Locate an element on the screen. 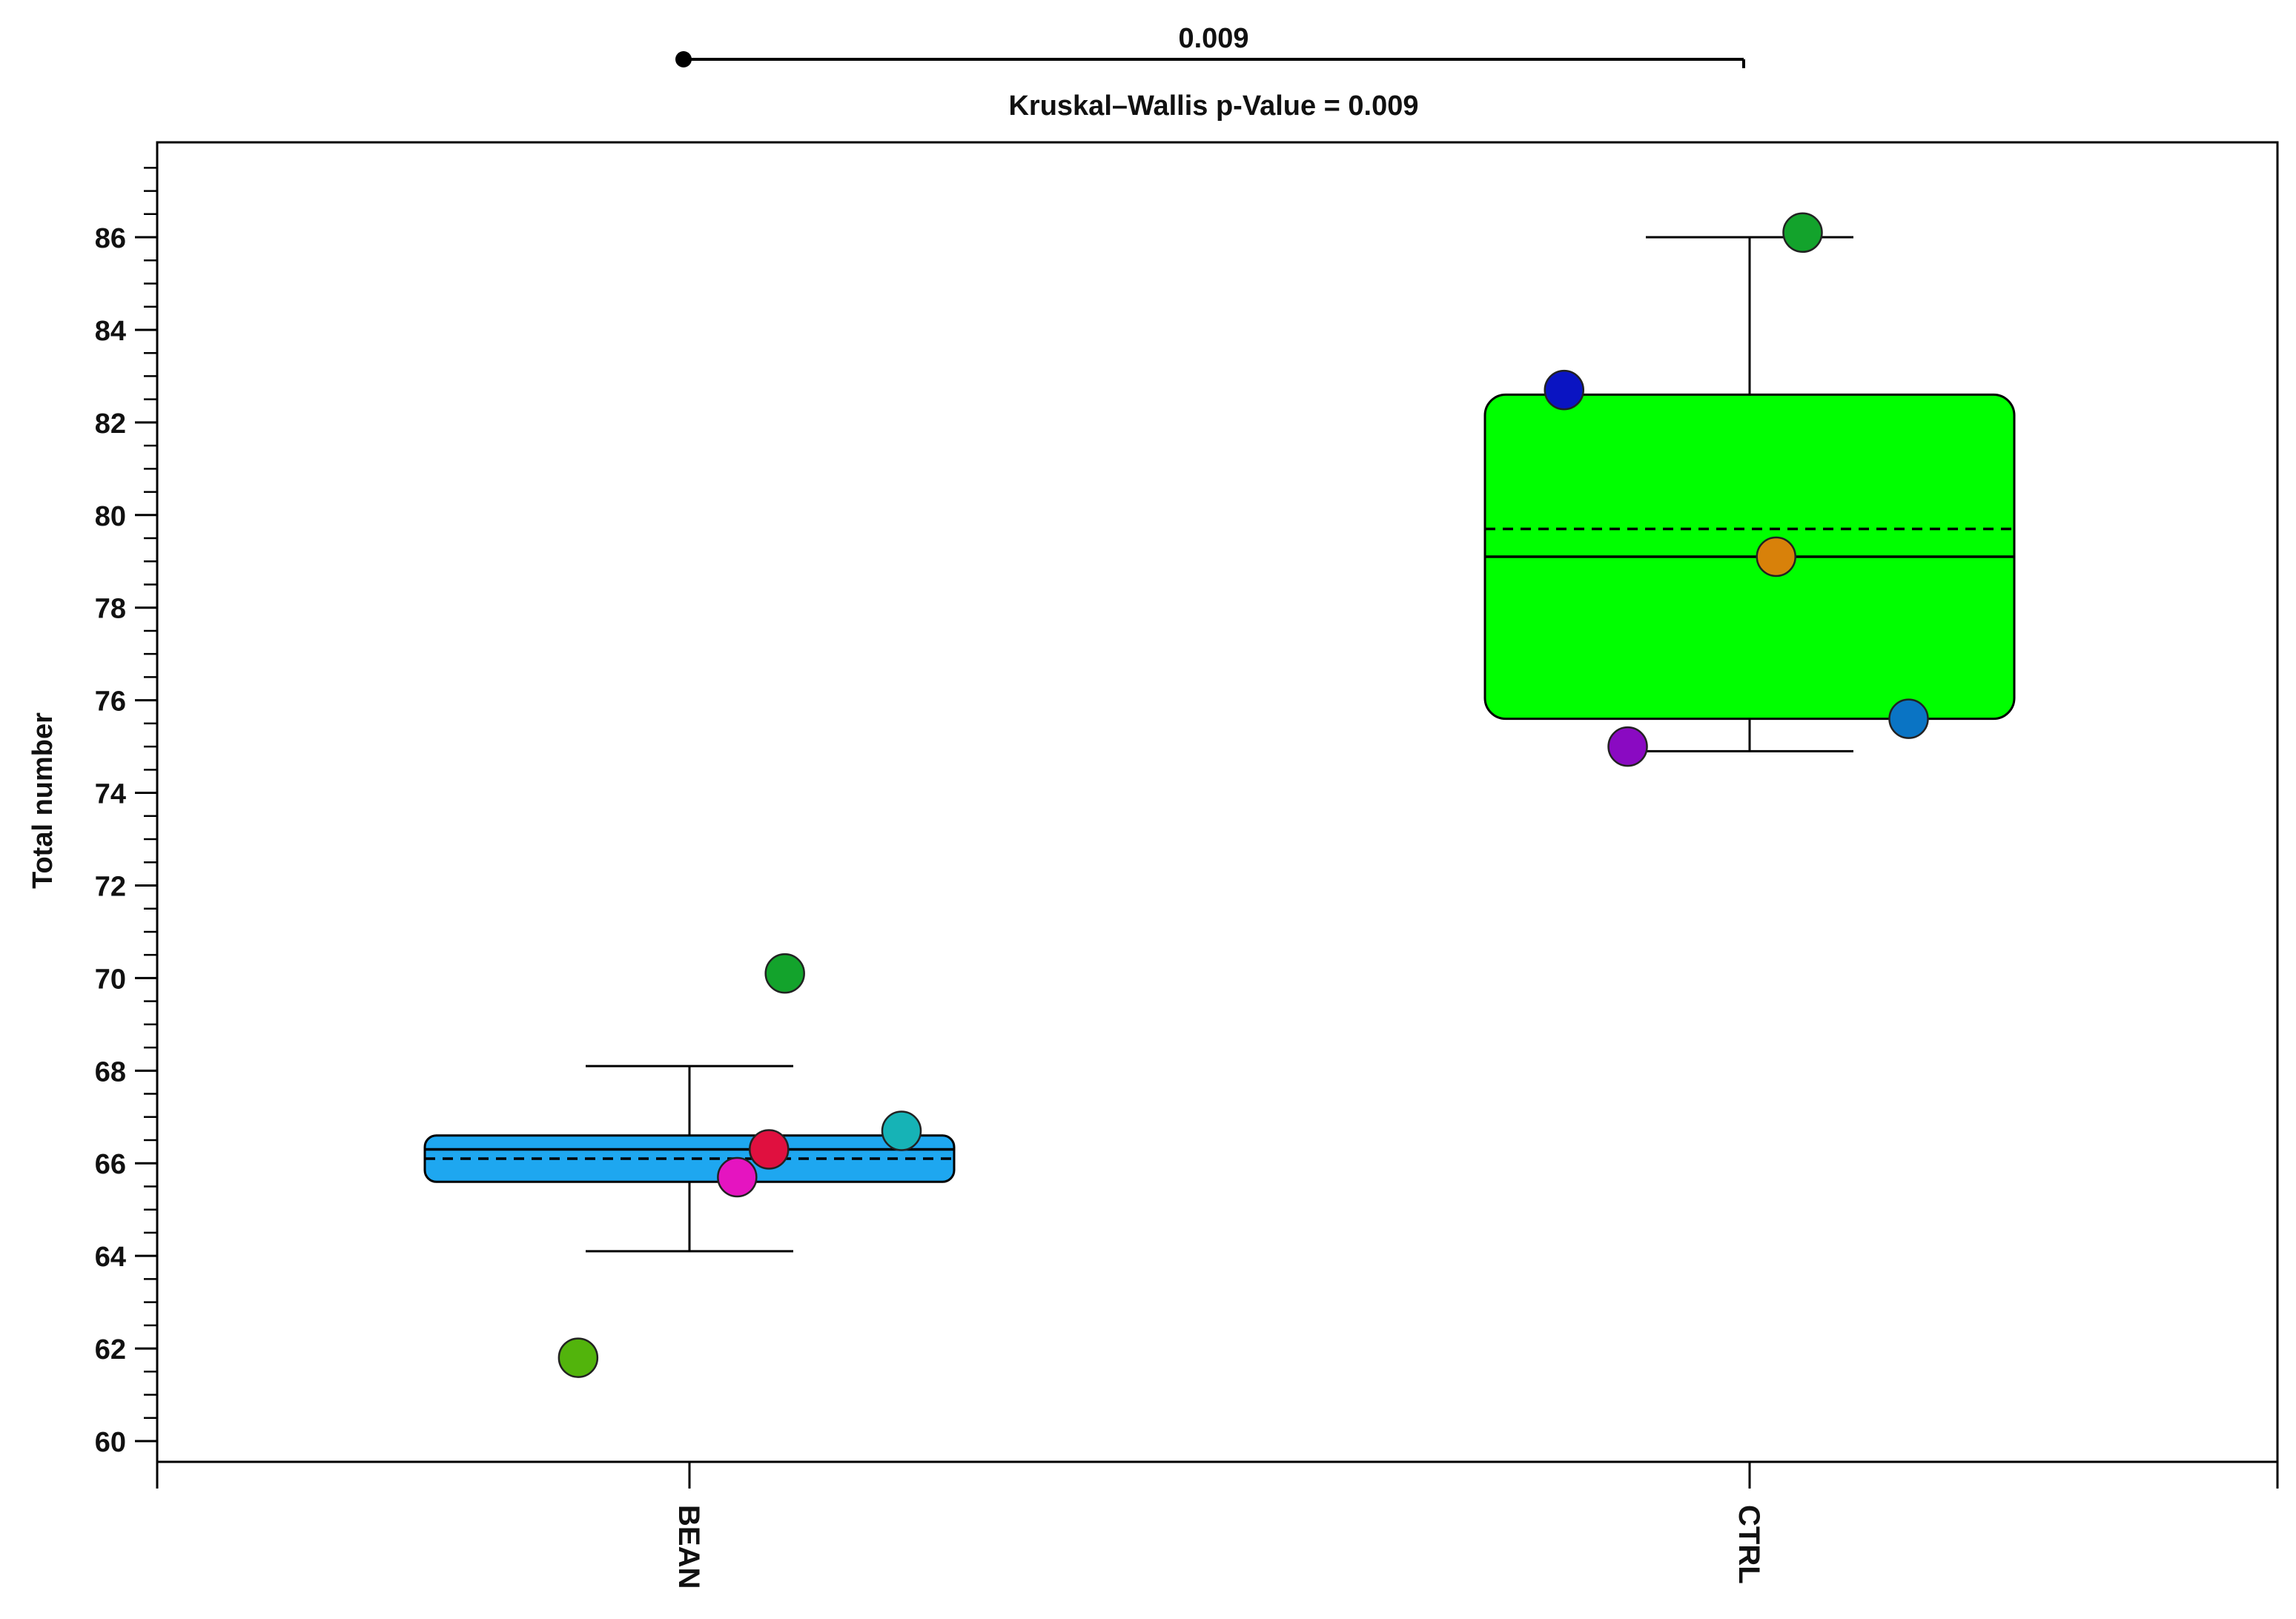 This screenshot has height=1619, width=2296. y-tick-label: 60 is located at coordinates (111, 1442).